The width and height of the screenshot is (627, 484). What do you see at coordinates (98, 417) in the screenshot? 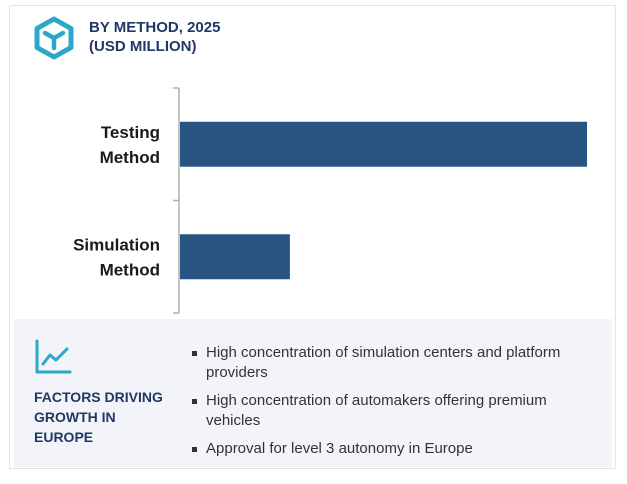
I see `factors-title: FACTORS DRIVING GROWTH IN EUROPE` at bounding box center [98, 417].